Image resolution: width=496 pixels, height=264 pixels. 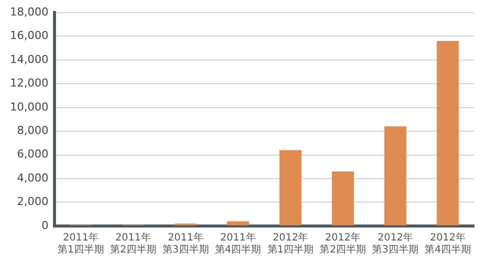 I want to click on y-tick-label: 14,000, so click(x=29, y=59).